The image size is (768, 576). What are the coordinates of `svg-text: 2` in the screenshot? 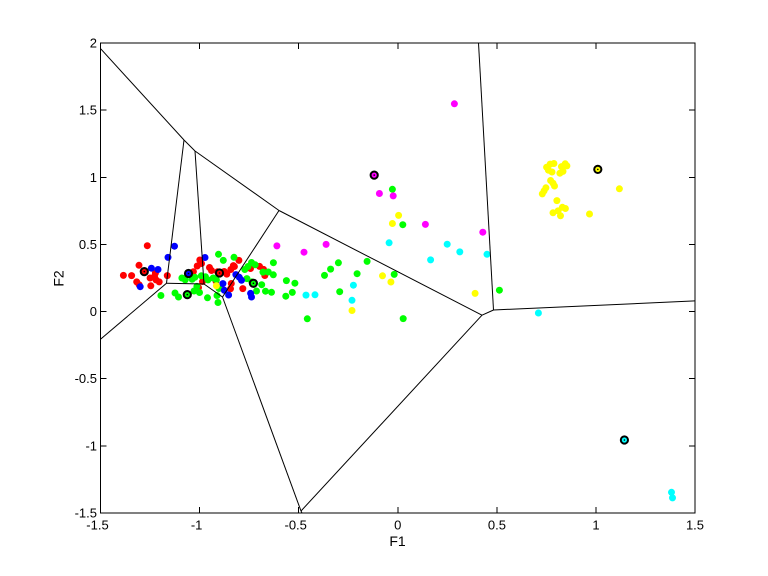 It's located at (93, 43).